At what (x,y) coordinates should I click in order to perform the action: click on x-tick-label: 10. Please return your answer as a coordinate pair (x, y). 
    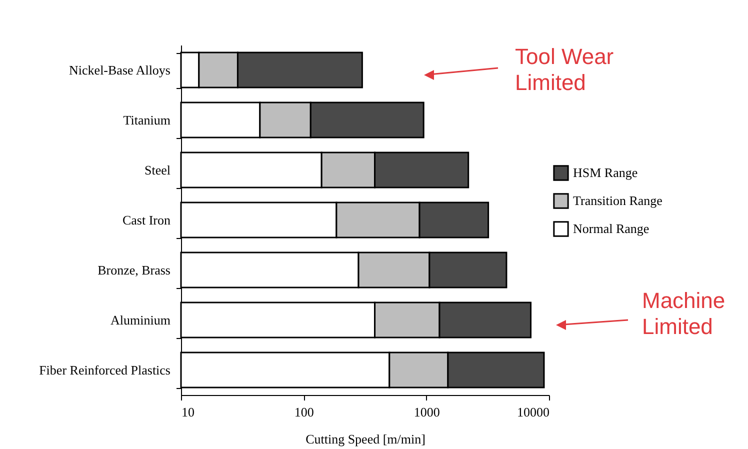
    Looking at the image, I should click on (188, 412).